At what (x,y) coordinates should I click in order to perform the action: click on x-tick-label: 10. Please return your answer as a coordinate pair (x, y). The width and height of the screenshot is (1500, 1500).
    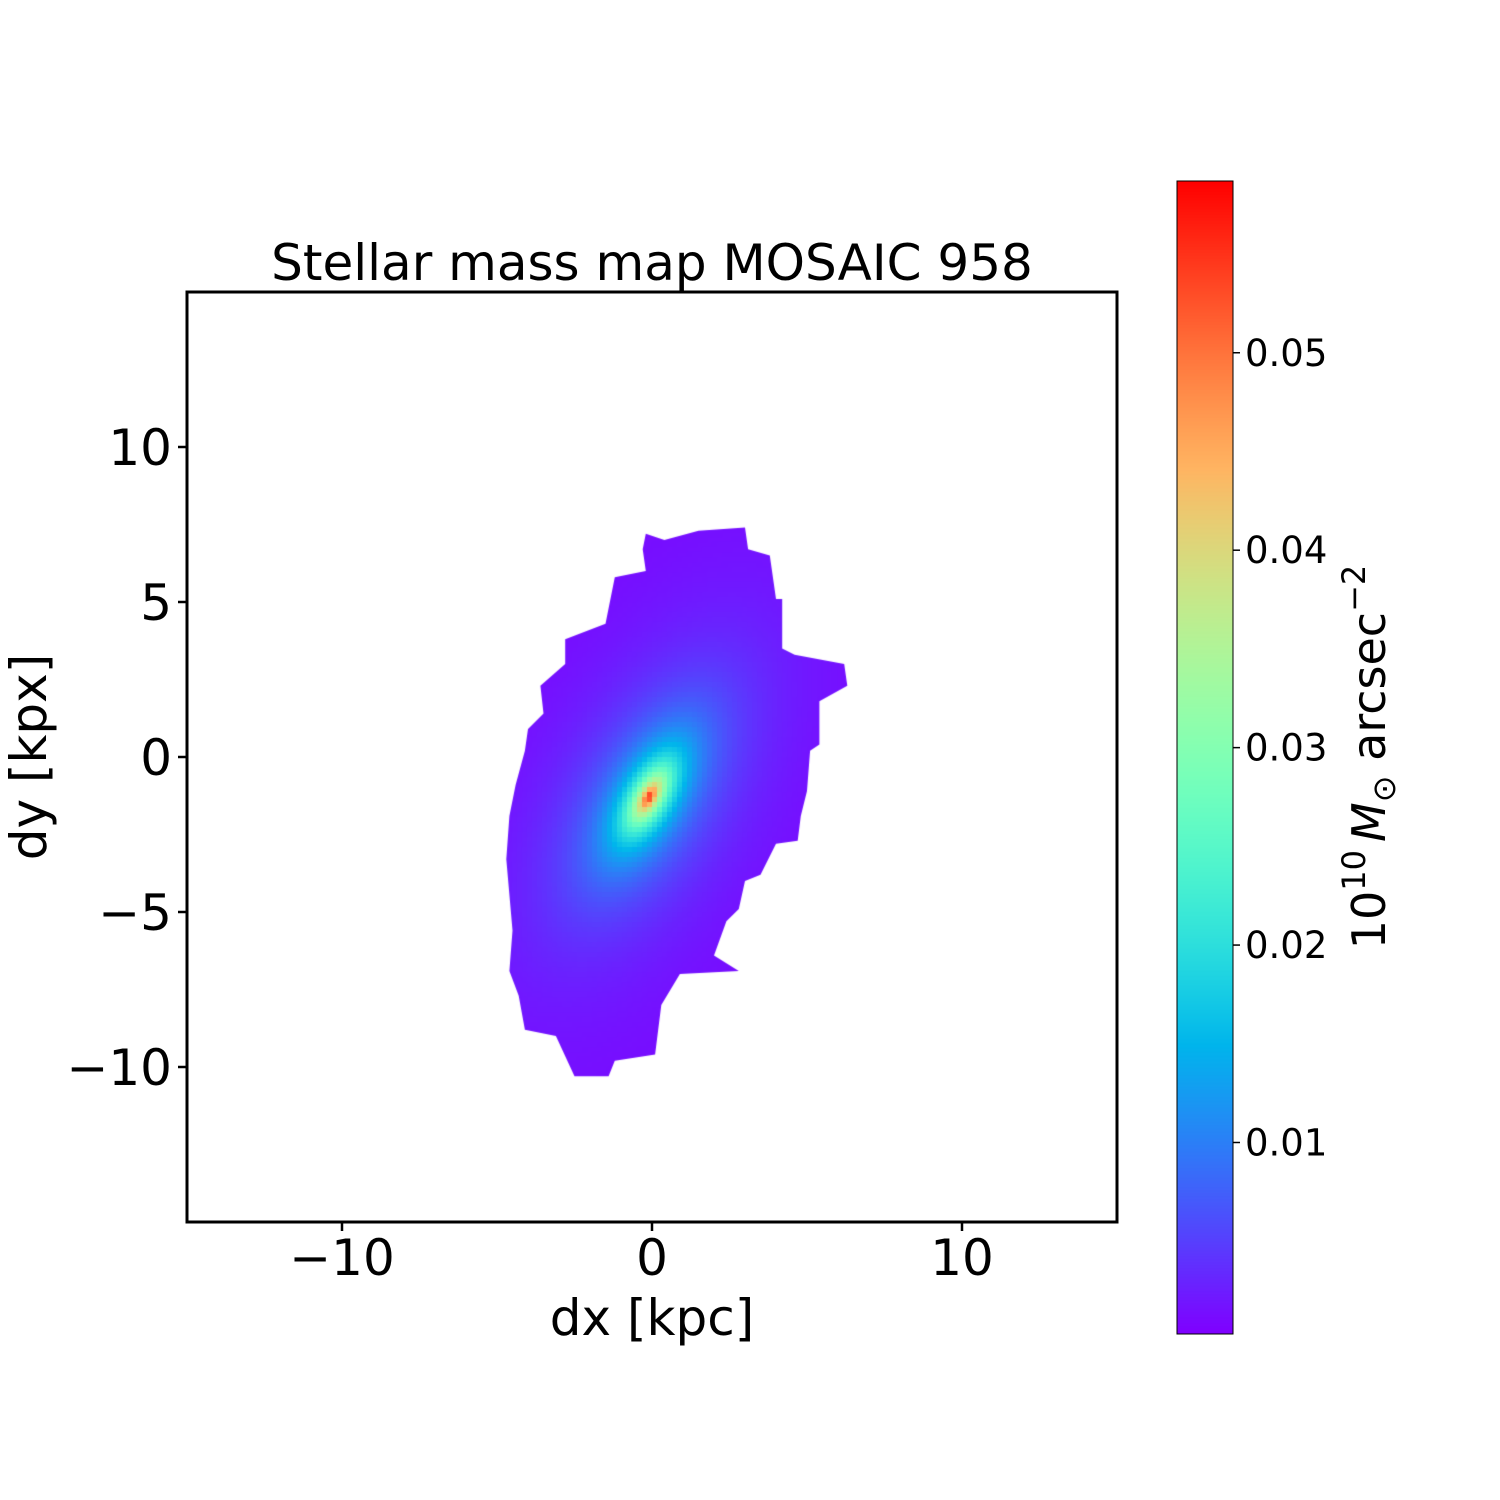
    Looking at the image, I should click on (962, 1258).